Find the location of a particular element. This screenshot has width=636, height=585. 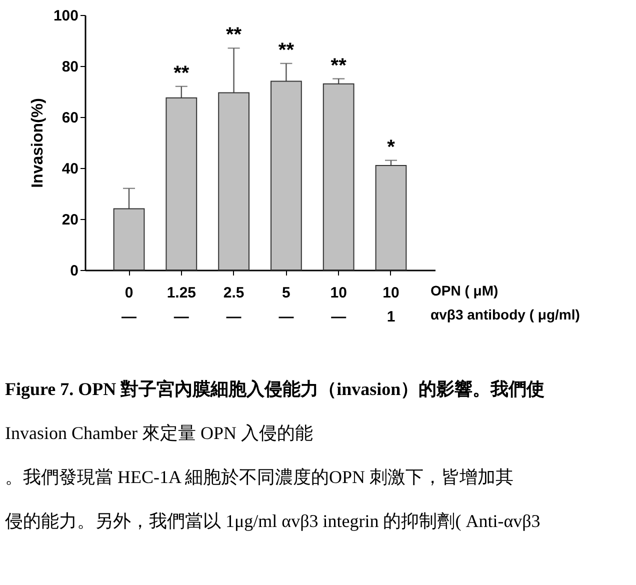

y-tick-label: 40 is located at coordinates (70, 169).